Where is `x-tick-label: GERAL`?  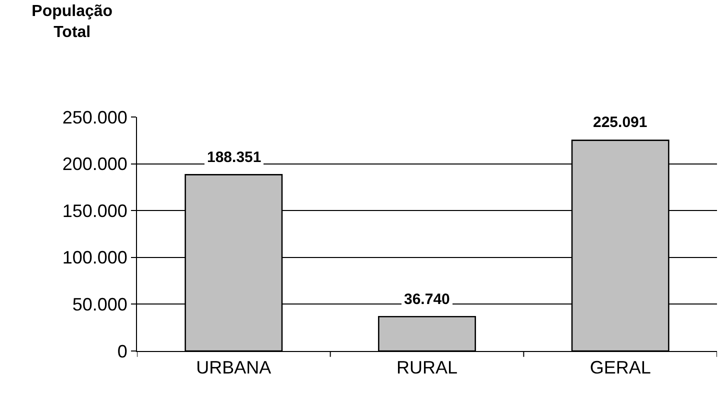
x-tick-label: GERAL is located at coordinates (620, 368).